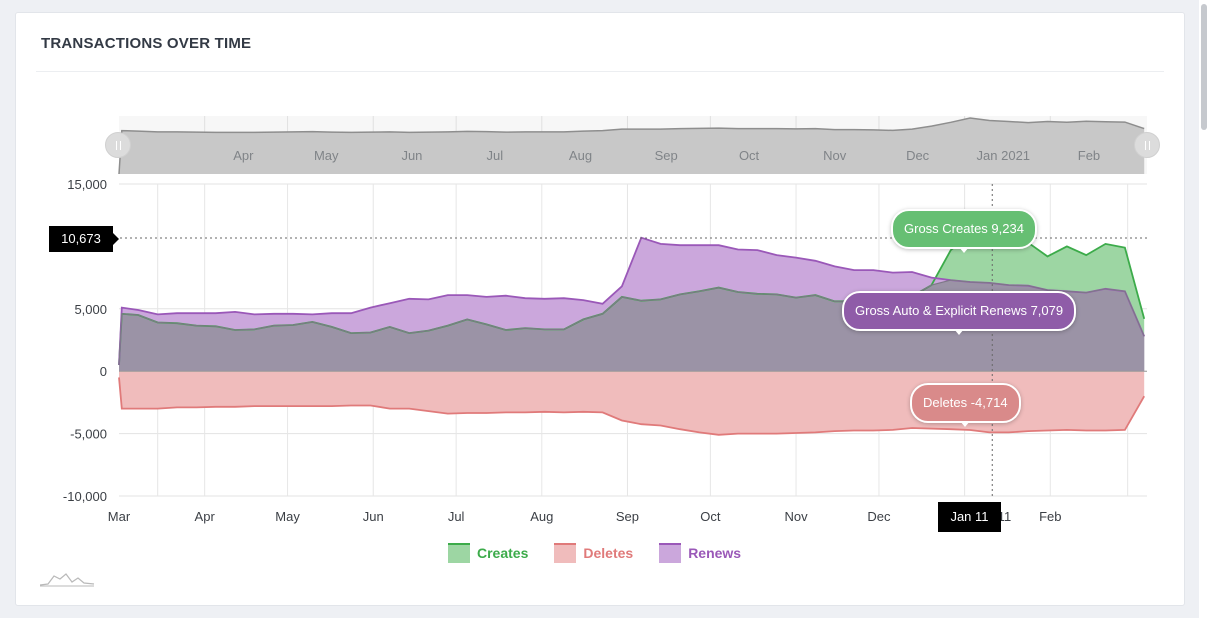 Image resolution: width=1208 pixels, height=618 pixels. What do you see at coordinates (1147, 145) in the screenshot?
I see `navigator-right-handle-icon` at bounding box center [1147, 145].